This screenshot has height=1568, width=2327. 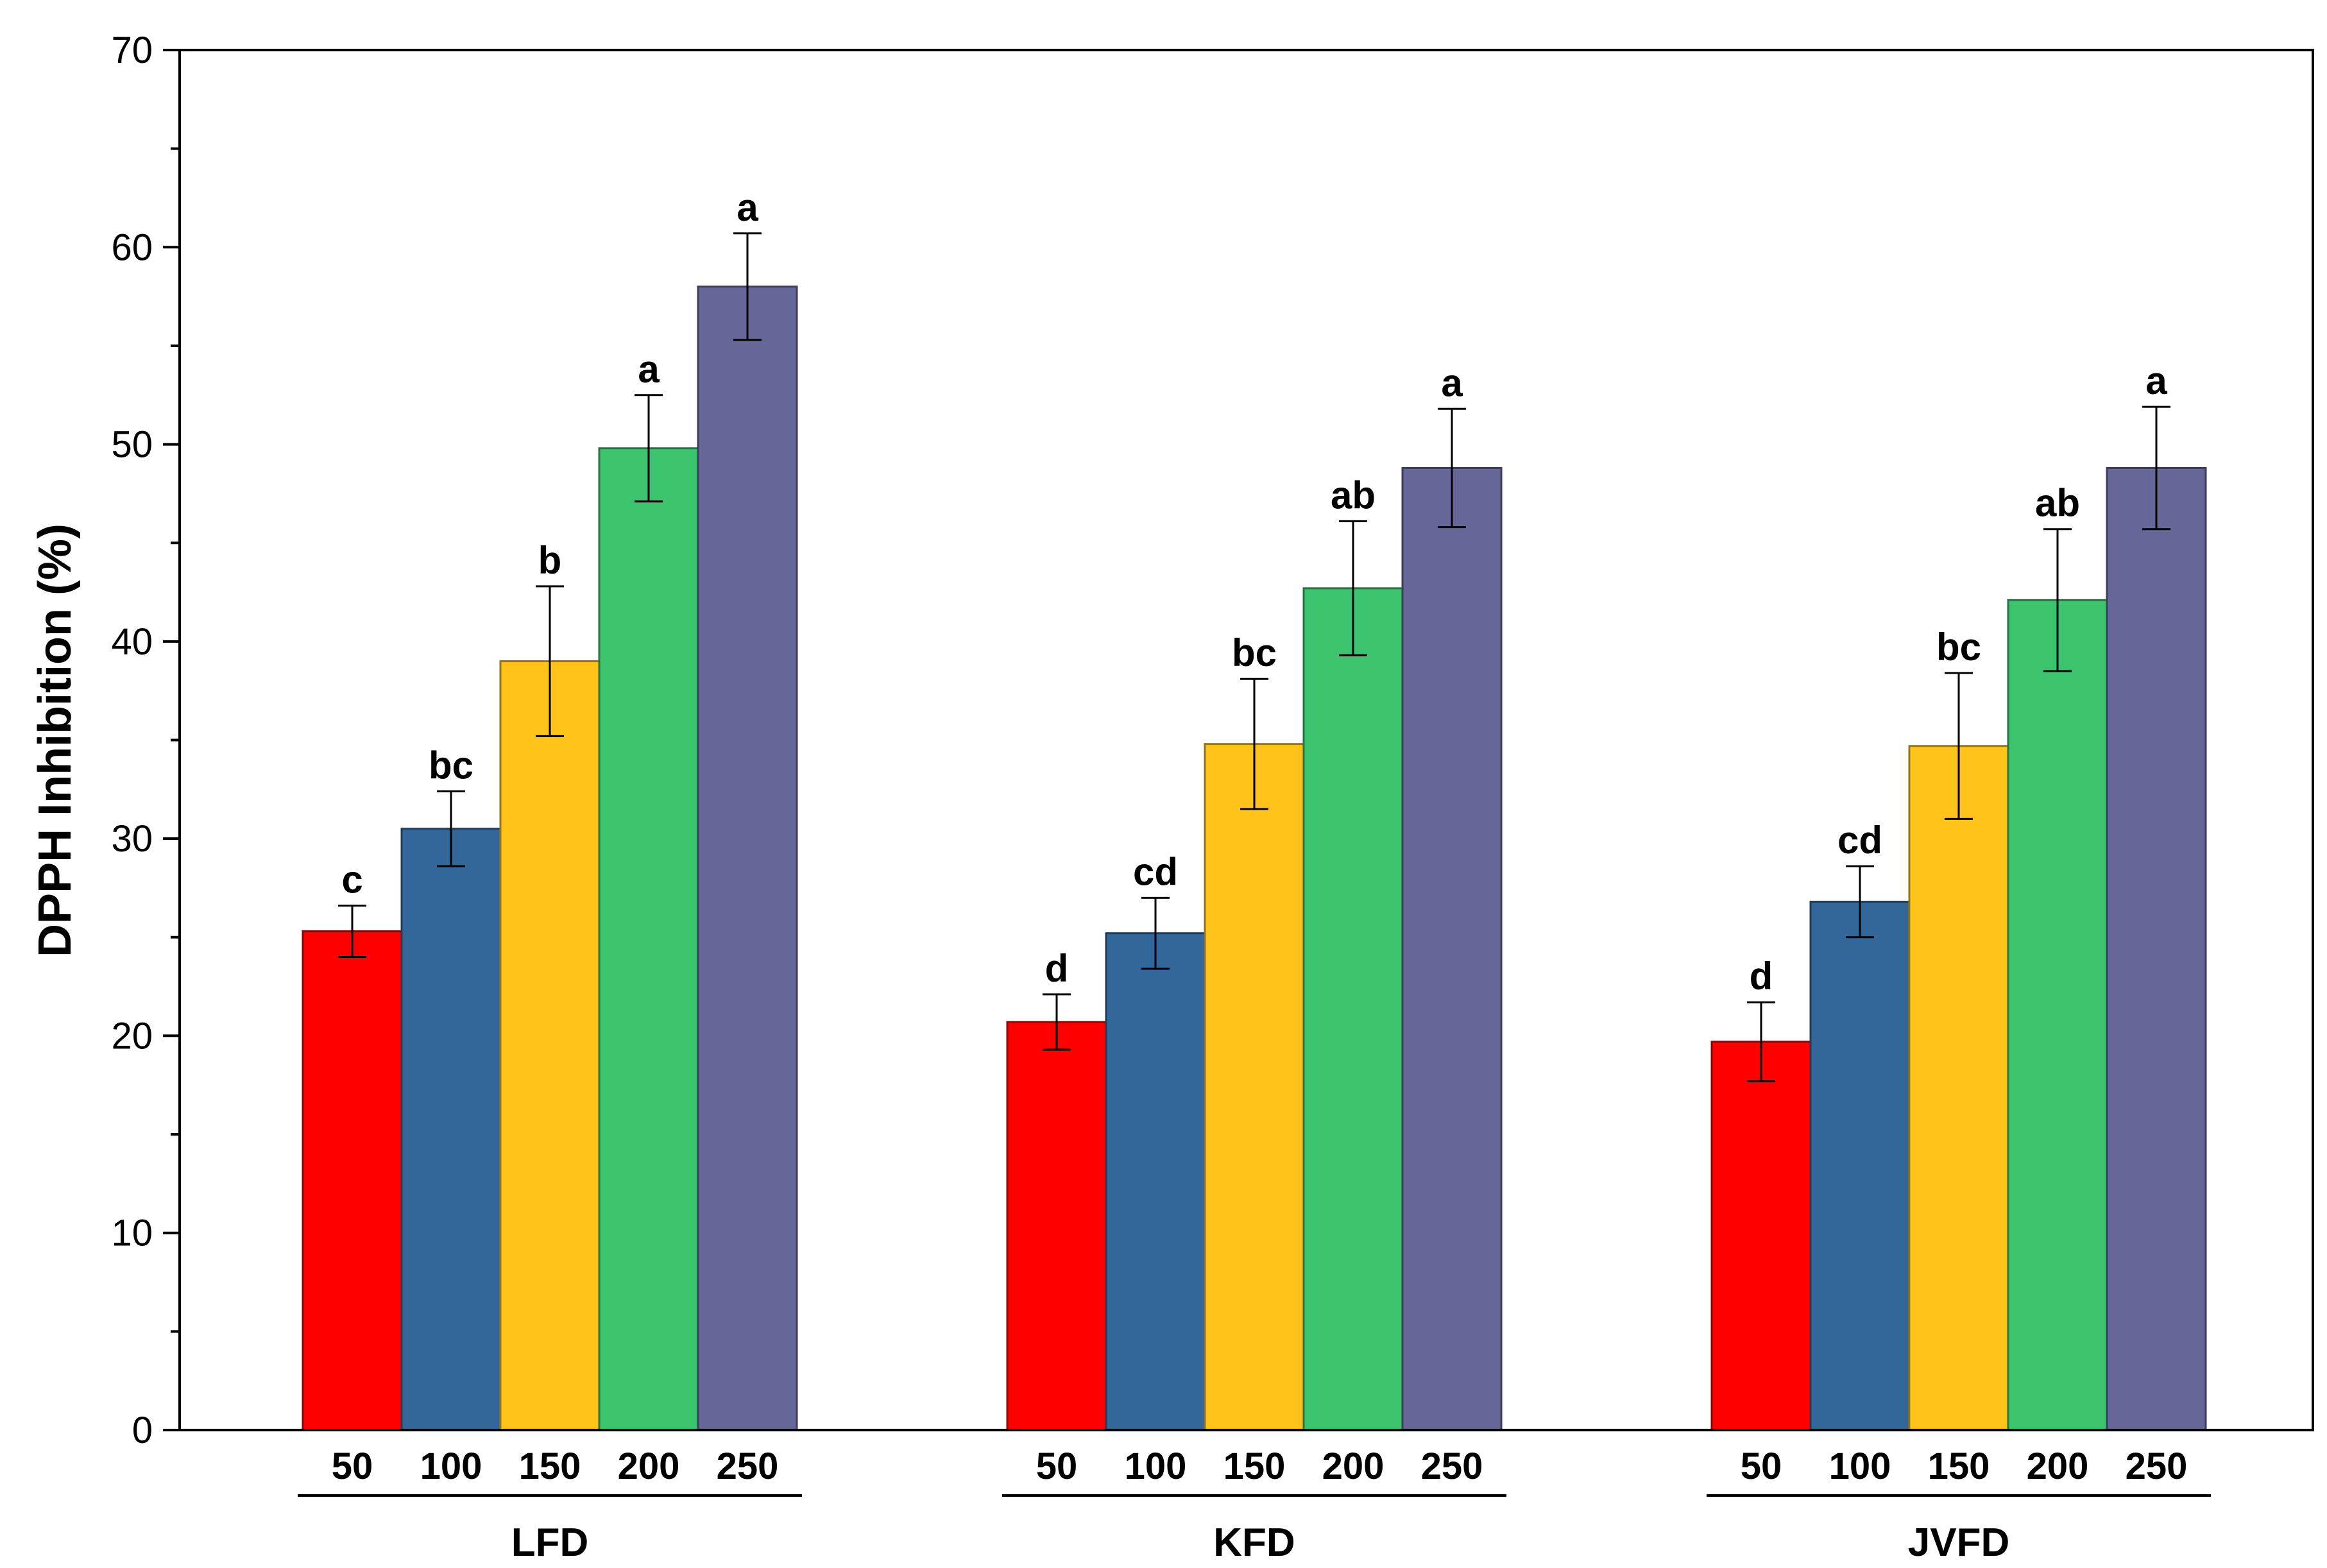 What do you see at coordinates (351, 879) in the screenshot?
I see `significance-letter: c` at bounding box center [351, 879].